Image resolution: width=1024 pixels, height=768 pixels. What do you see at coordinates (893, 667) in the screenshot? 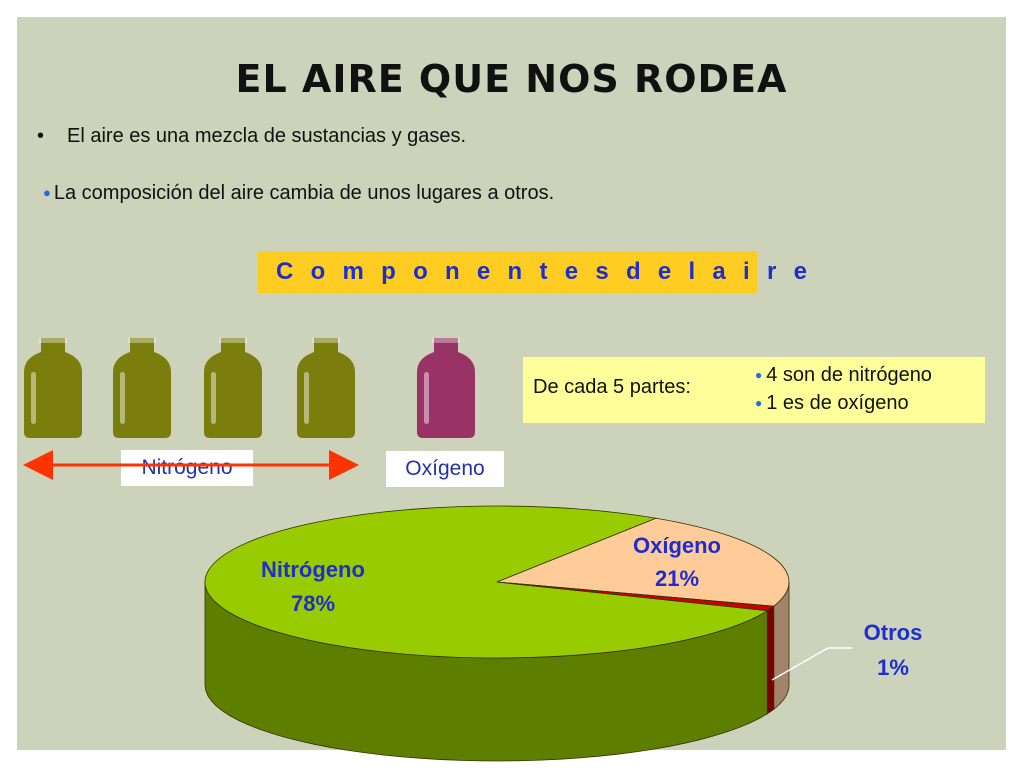
I see `slice-value-others: 1%` at bounding box center [893, 667].